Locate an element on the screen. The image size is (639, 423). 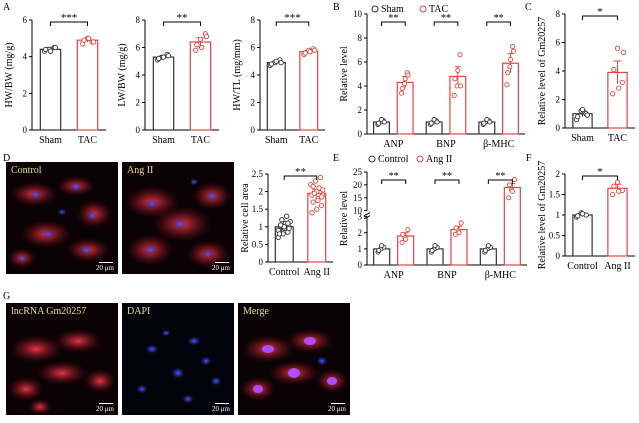
chart-a2-xtick-label: Sham is located at coordinates (163, 140).